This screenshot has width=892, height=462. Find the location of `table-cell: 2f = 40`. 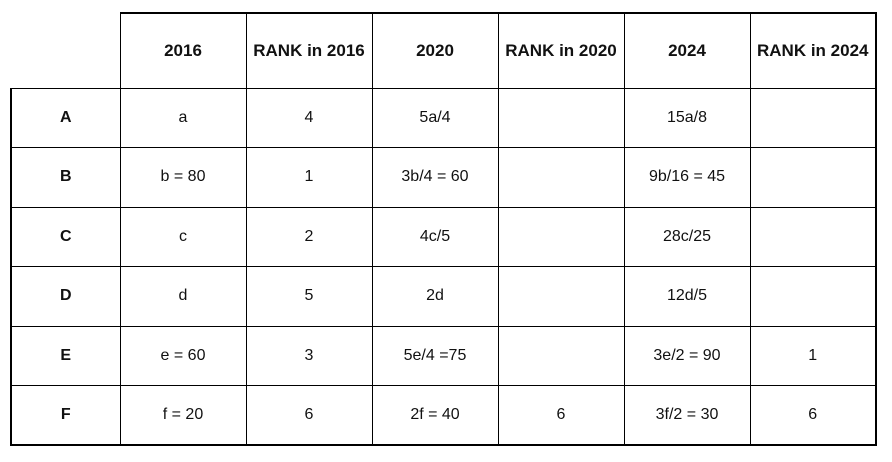

table-cell: 2f = 40 is located at coordinates (435, 415).